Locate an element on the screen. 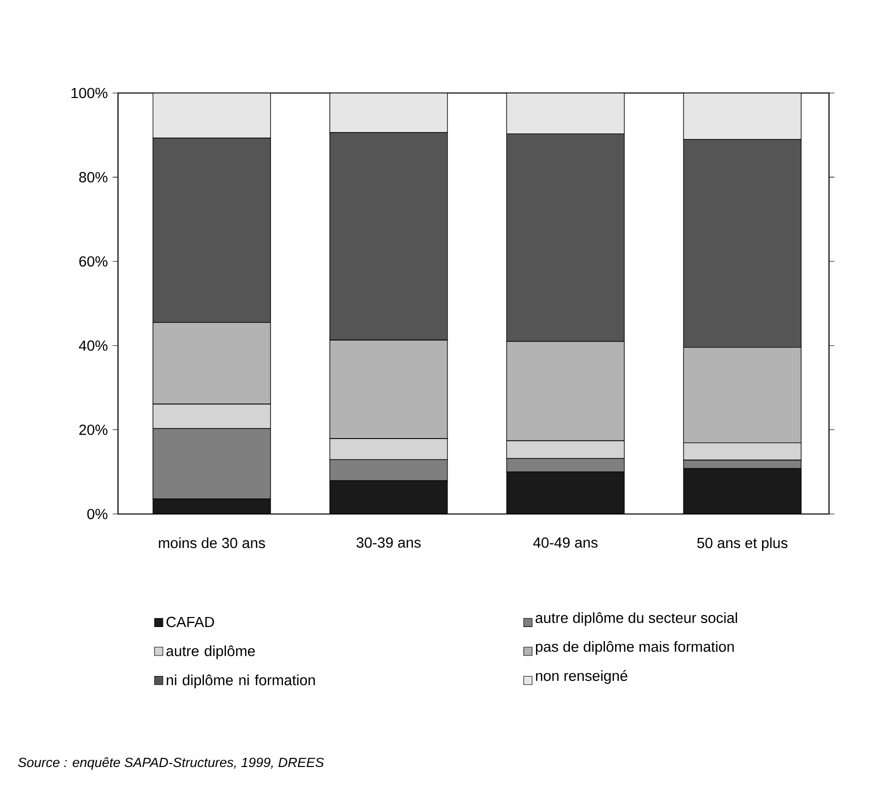 The width and height of the screenshot is (895, 806). y-tick-label: 40% is located at coordinates (93, 345).